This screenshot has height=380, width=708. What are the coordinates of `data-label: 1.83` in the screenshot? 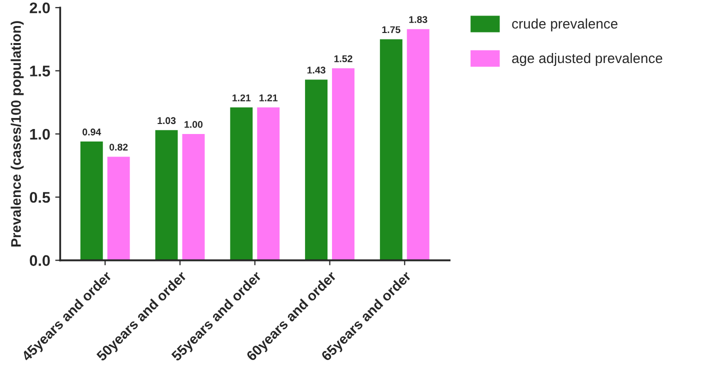 It's located at (418, 20).